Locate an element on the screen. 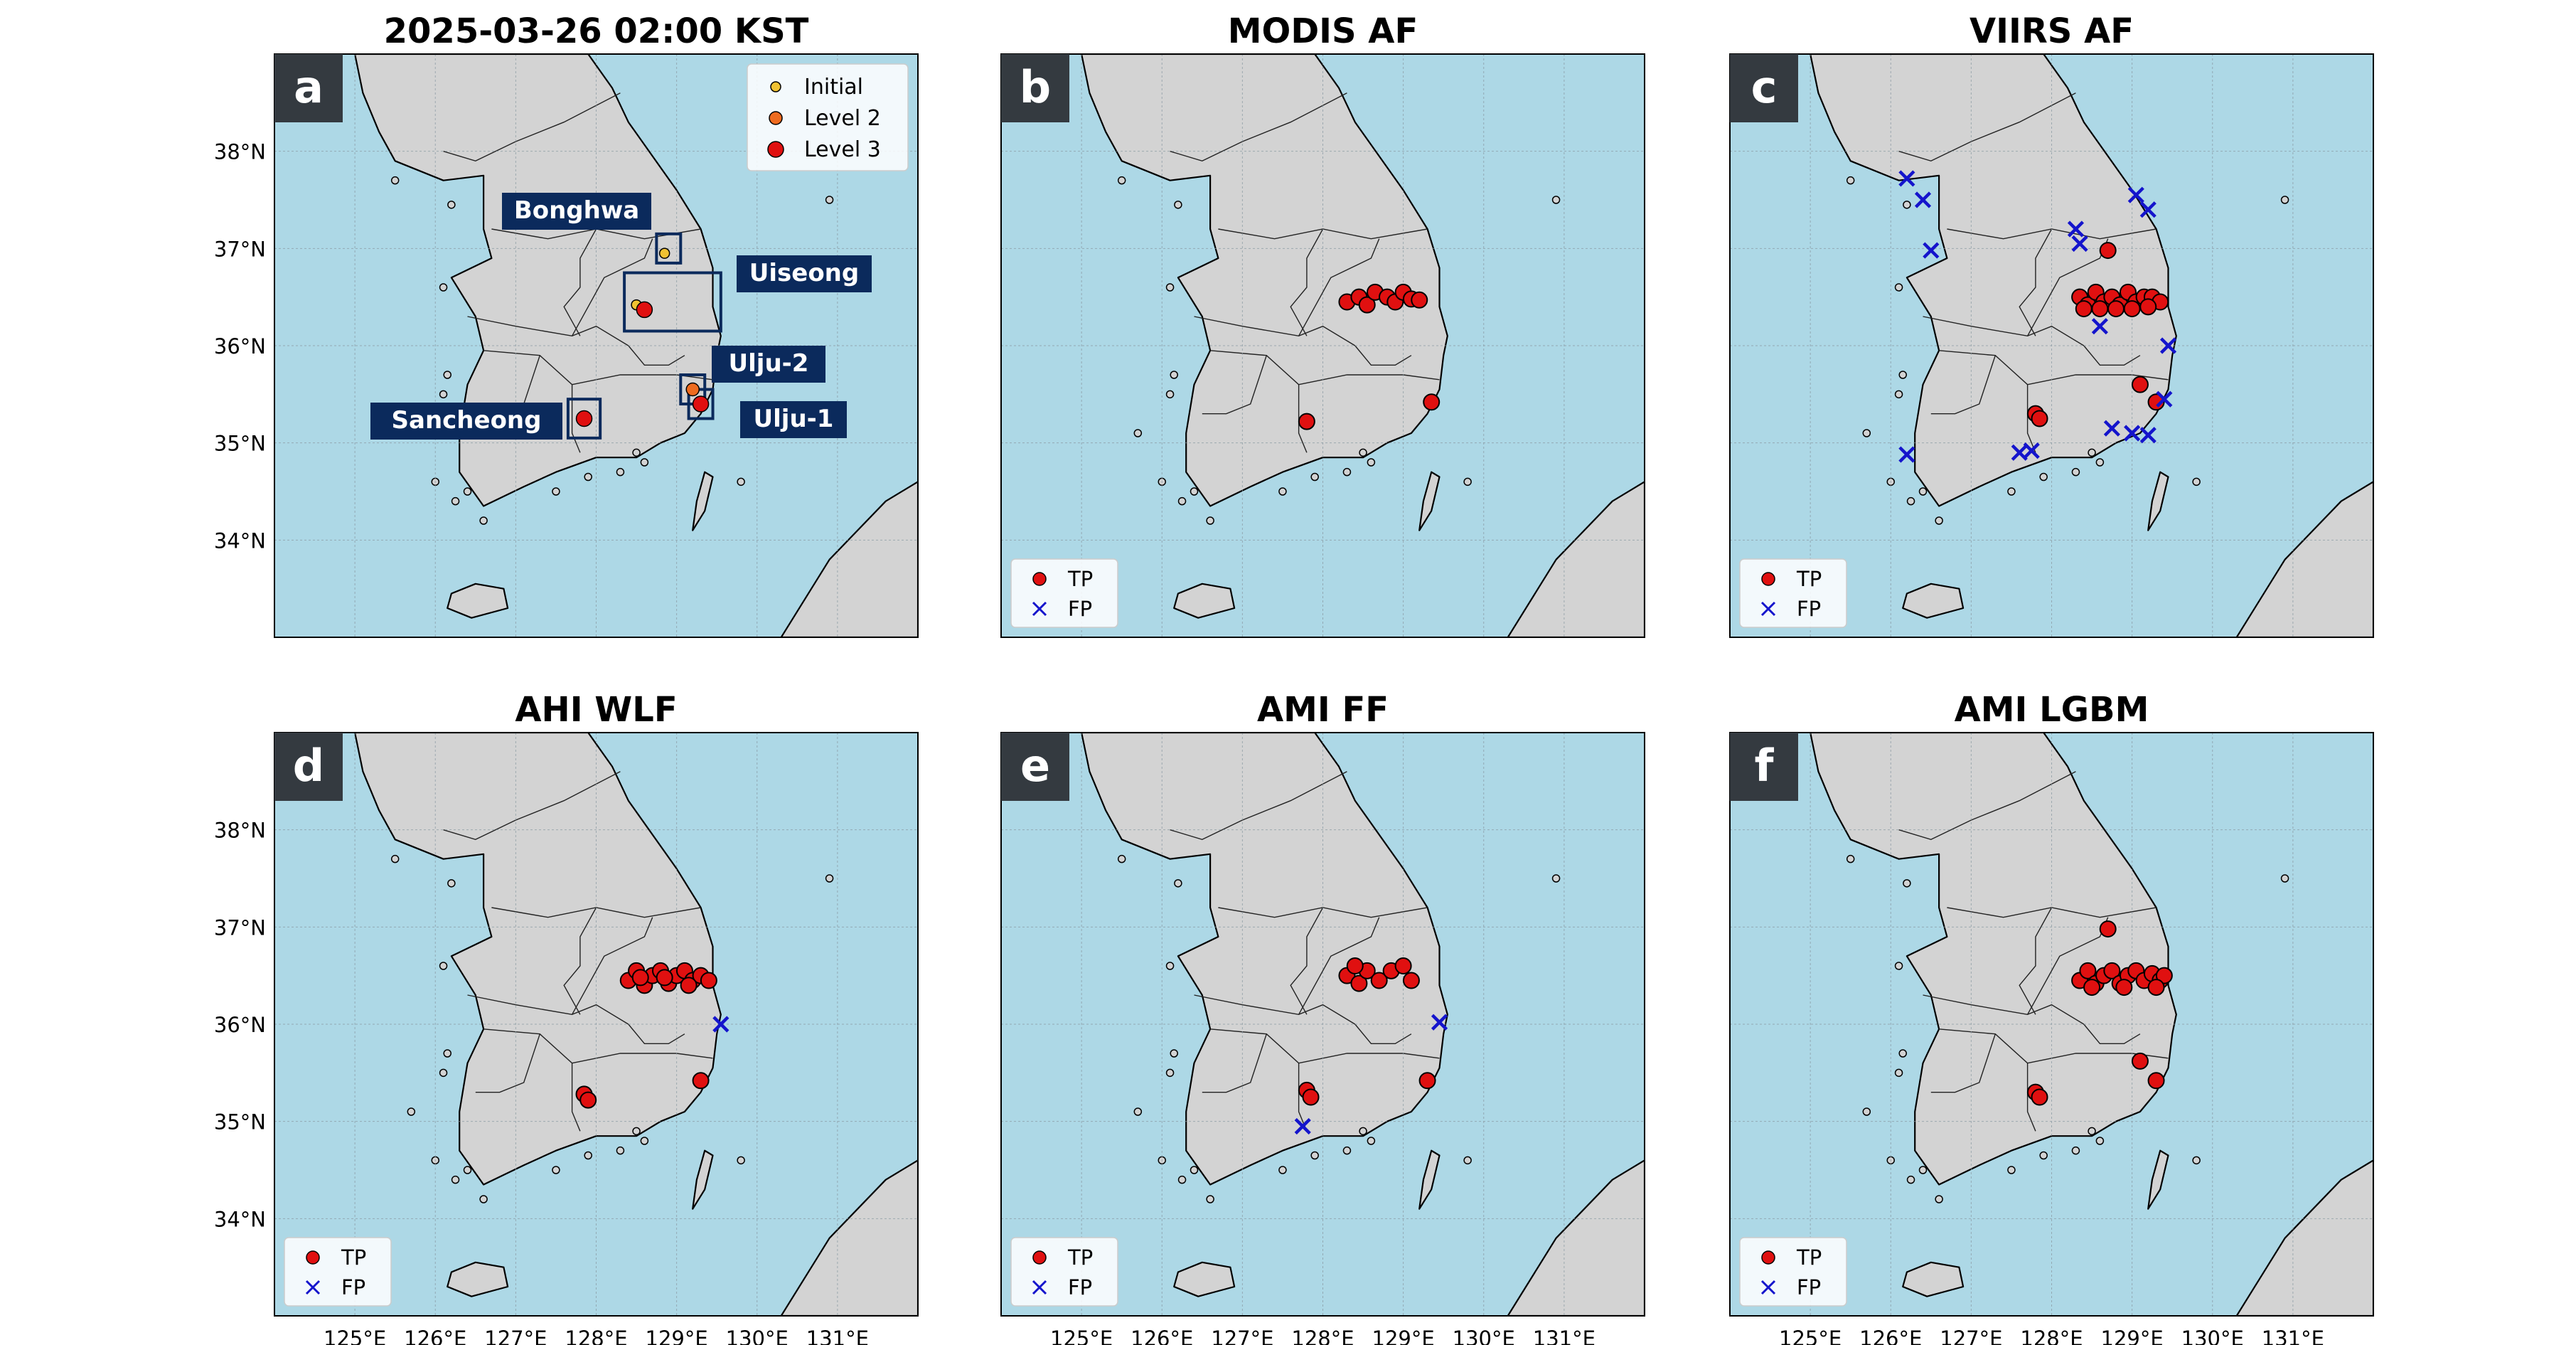  panel-title: MODIS AF is located at coordinates (1323, 31).